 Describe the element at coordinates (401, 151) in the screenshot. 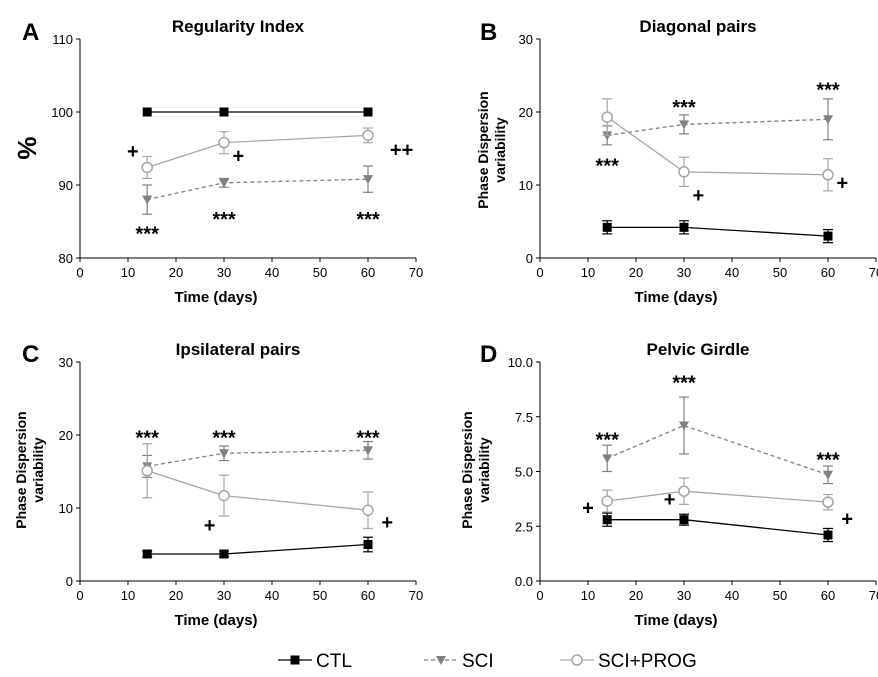

I see `significance-annotation: ++` at that location.